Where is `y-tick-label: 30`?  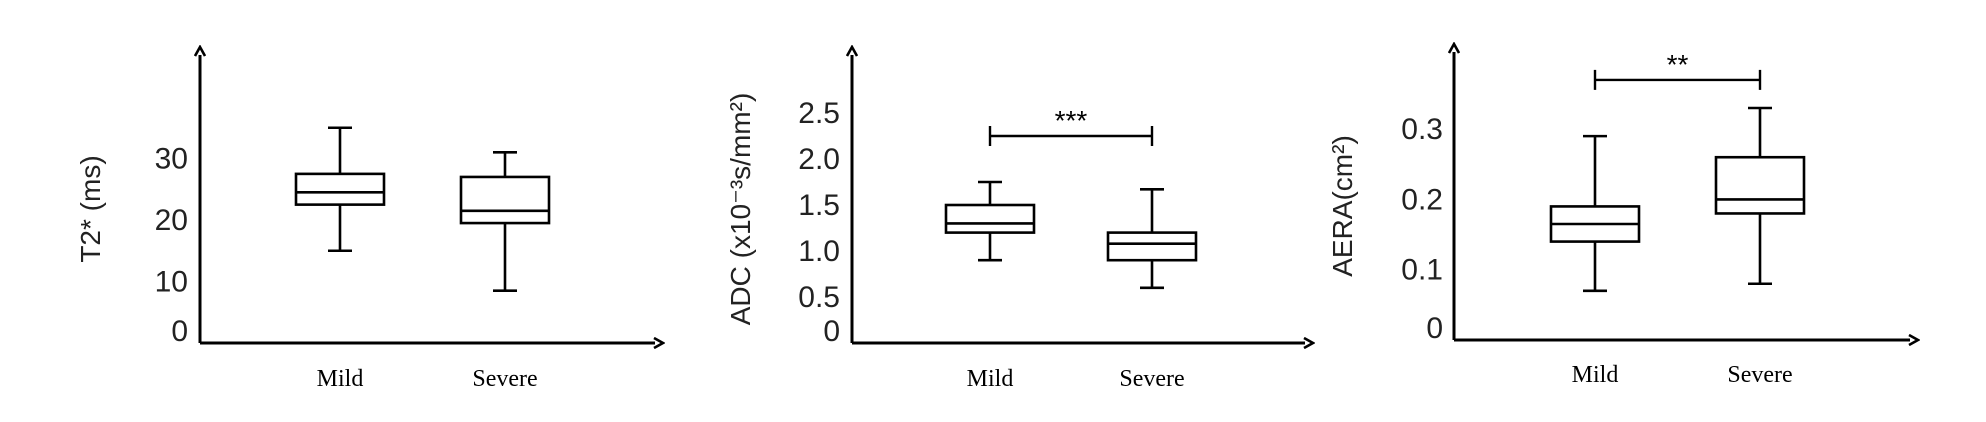
y-tick-label: 30 is located at coordinates (171, 159).